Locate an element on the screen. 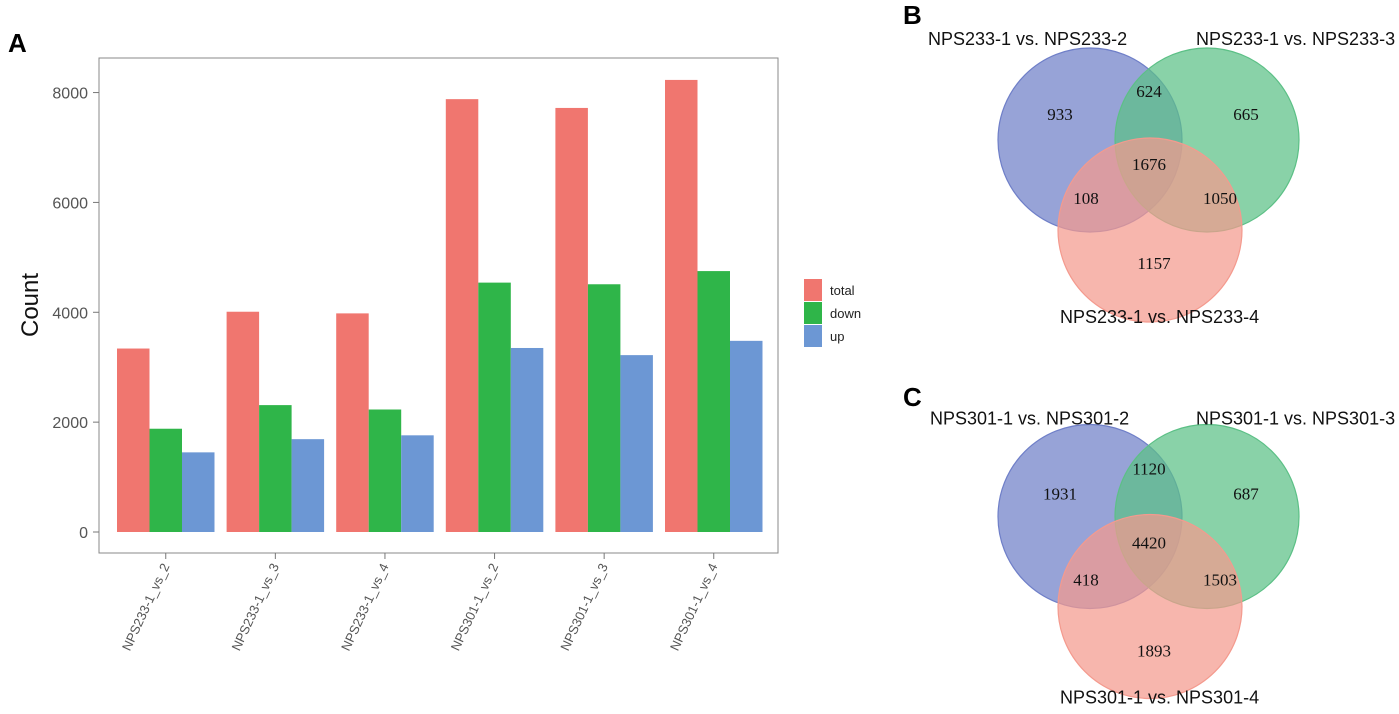 The image size is (1399, 714). y-tick-label: 8000 is located at coordinates (70, 94).